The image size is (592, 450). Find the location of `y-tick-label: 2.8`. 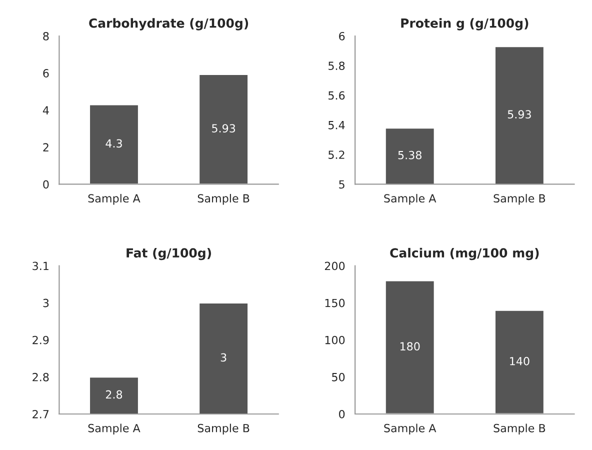

y-tick-label: 2.8 is located at coordinates (40, 377).